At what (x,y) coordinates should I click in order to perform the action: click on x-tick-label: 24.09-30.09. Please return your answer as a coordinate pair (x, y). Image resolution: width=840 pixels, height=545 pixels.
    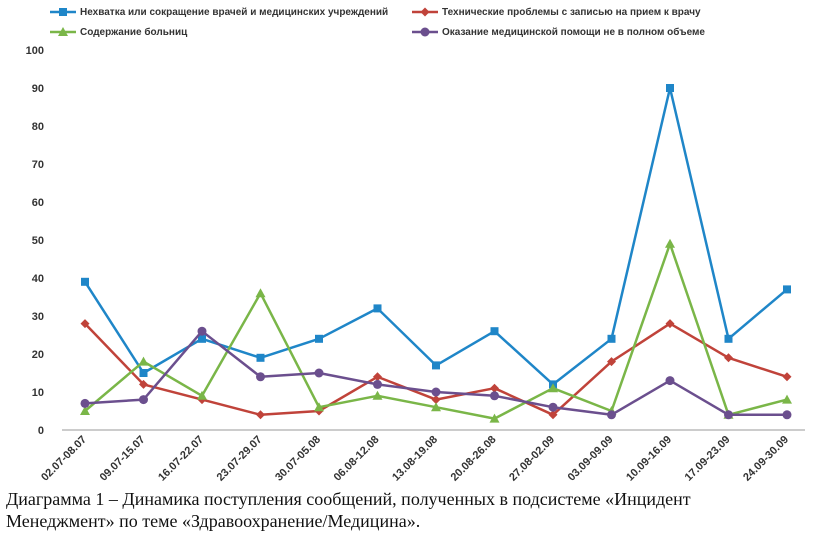
    Looking at the image, I should click on (766, 459).